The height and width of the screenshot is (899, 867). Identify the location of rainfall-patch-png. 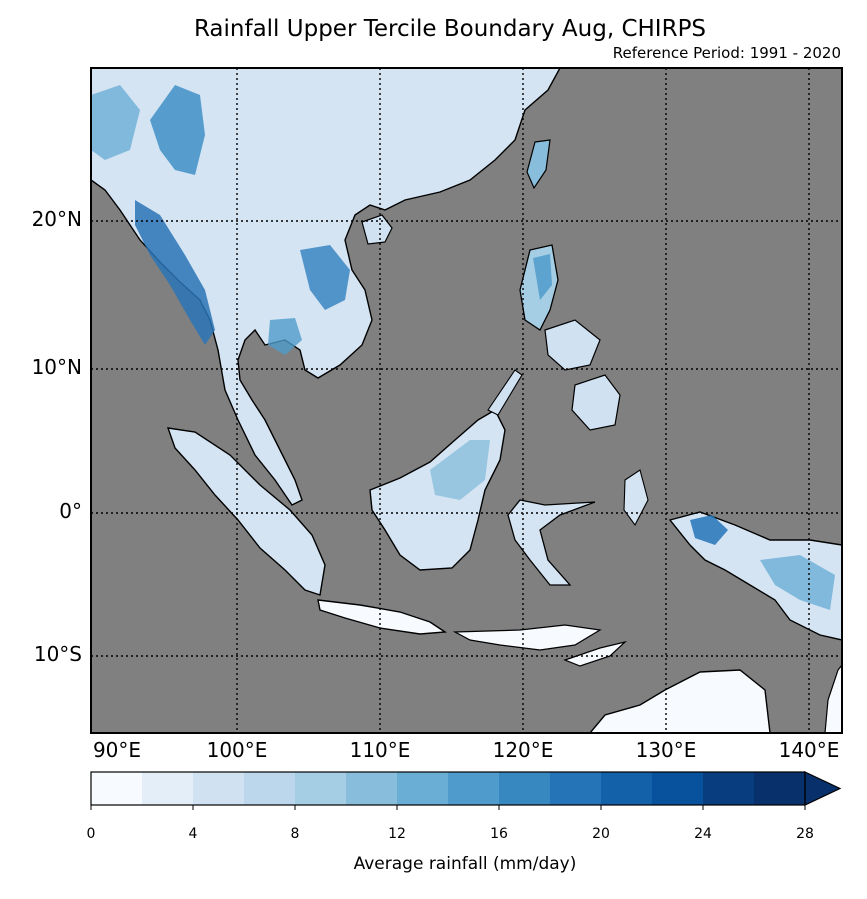
(797, 582).